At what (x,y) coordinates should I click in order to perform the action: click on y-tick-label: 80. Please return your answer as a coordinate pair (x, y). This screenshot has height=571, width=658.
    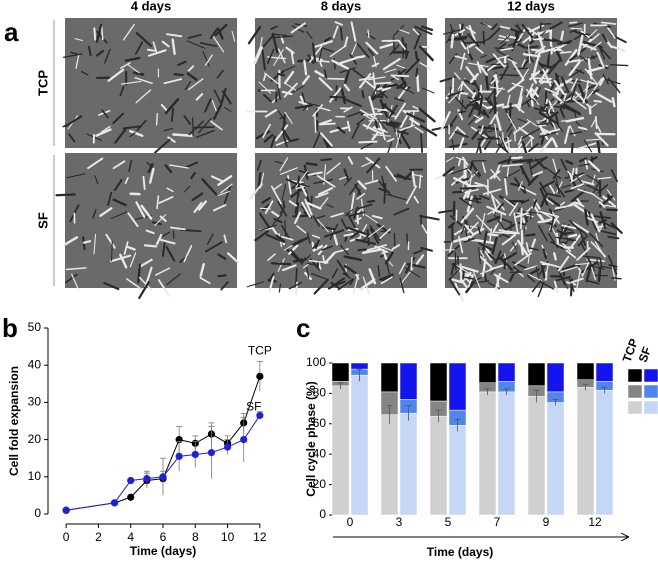
    Looking at the image, I should click on (320, 393).